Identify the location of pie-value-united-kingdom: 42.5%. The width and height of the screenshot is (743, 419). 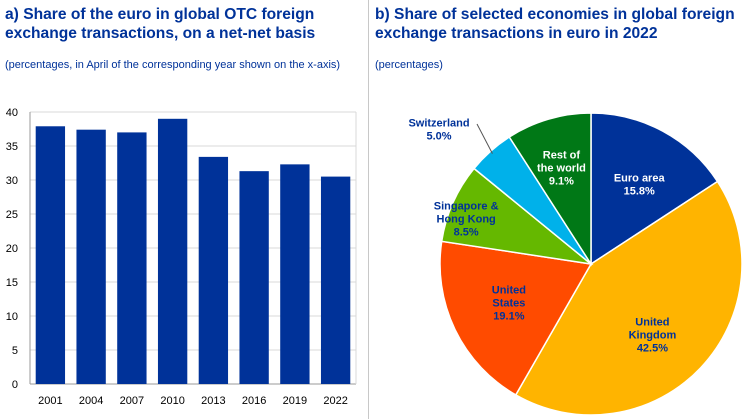
(652, 349).